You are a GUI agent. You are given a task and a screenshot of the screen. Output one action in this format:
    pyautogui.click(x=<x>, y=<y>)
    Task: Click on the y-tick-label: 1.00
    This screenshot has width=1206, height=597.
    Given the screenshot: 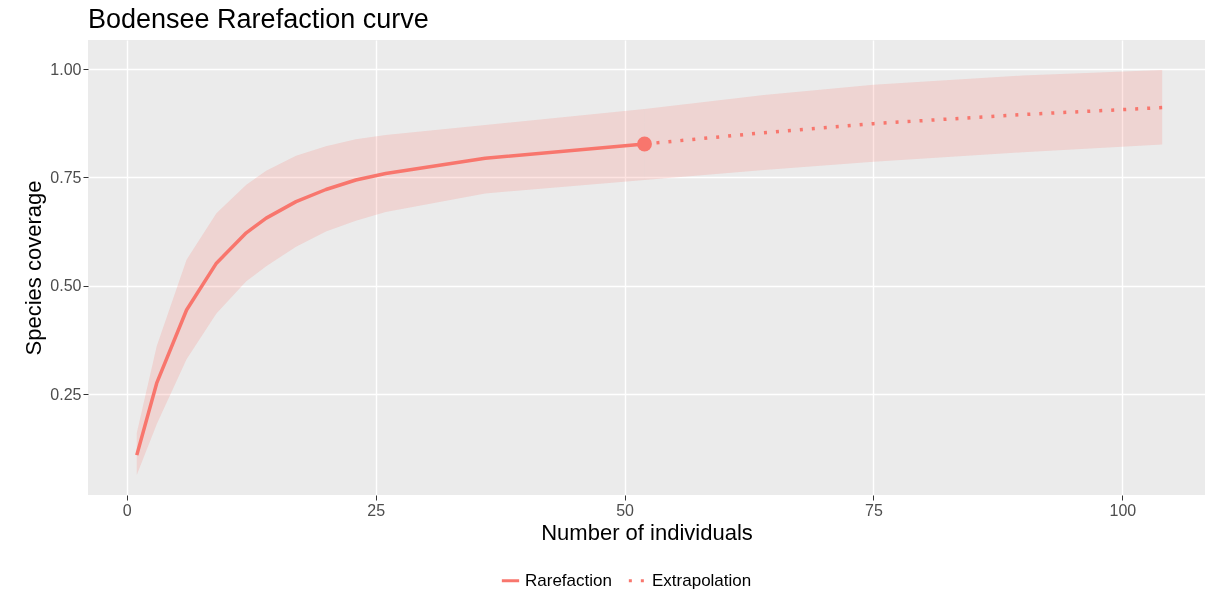 What is the action you would take?
    pyautogui.click(x=66, y=69)
    